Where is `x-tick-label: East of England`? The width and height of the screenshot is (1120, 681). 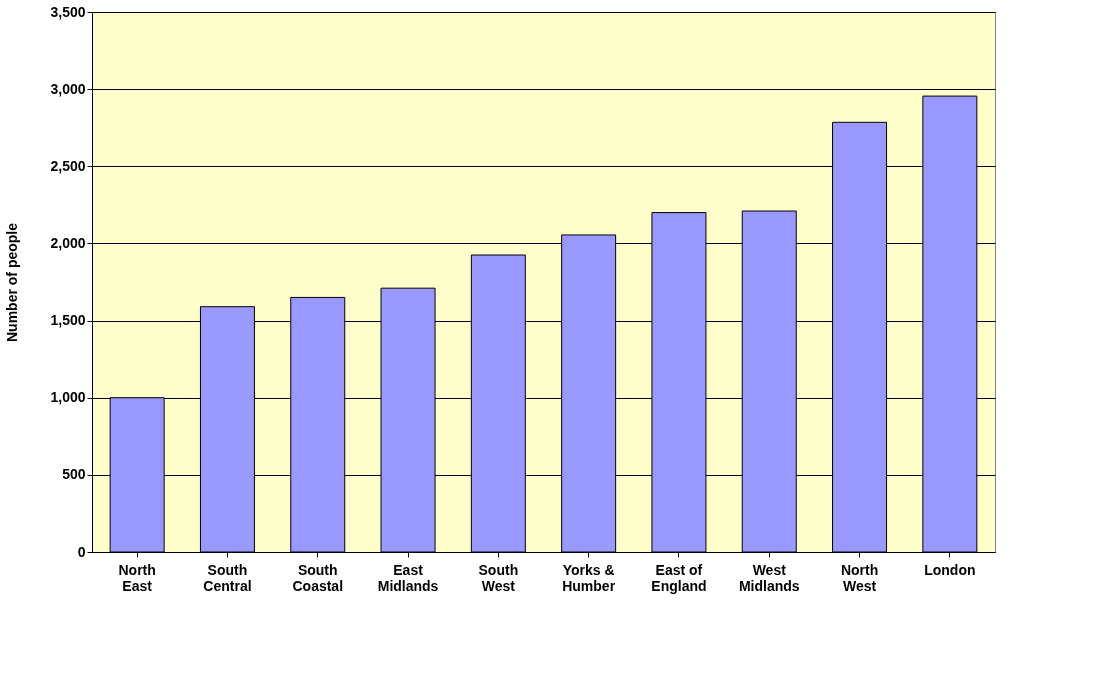
x-tick-label: East of England is located at coordinates (679, 577).